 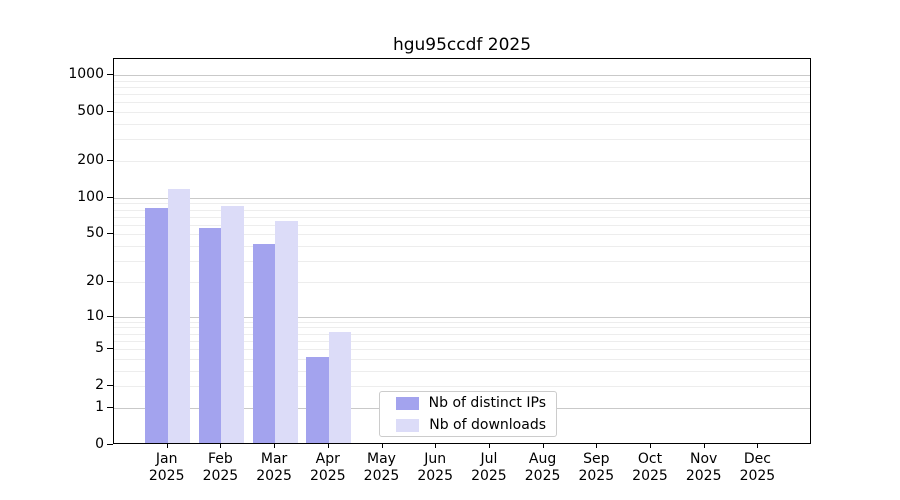 What do you see at coordinates (487, 403) in the screenshot?
I see `legend-label-distinct-ips: Nb of distinct IPs` at bounding box center [487, 403].